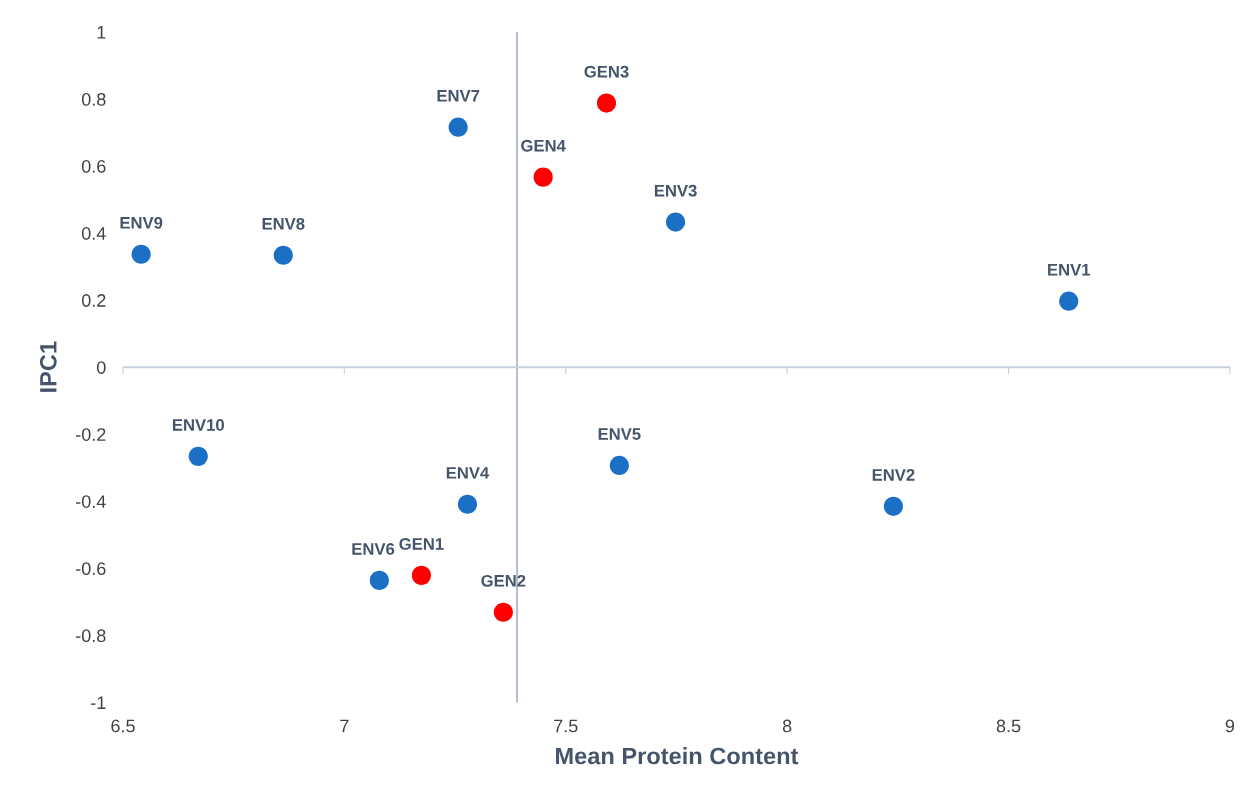 The width and height of the screenshot is (1255, 800). What do you see at coordinates (503, 580) in the screenshot?
I see `annotation: GEN2` at bounding box center [503, 580].